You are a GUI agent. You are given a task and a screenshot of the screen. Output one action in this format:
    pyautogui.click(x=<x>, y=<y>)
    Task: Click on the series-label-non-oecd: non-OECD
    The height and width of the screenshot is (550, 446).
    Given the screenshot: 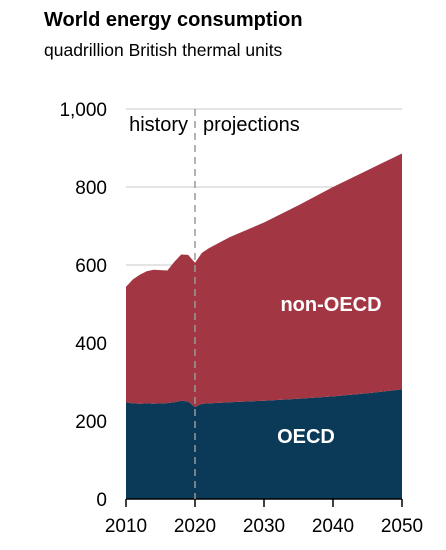 What is the action you would take?
    pyautogui.click(x=330, y=305)
    